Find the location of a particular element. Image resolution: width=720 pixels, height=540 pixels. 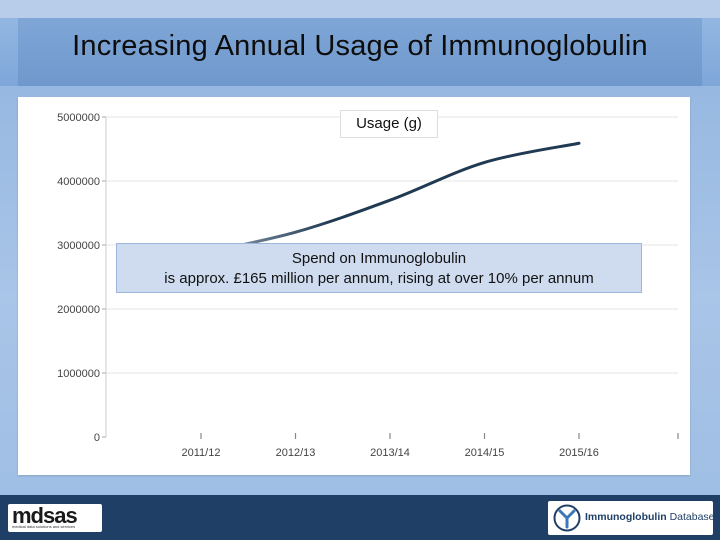

x-tick-label: 2011/12 is located at coordinates (201, 453).